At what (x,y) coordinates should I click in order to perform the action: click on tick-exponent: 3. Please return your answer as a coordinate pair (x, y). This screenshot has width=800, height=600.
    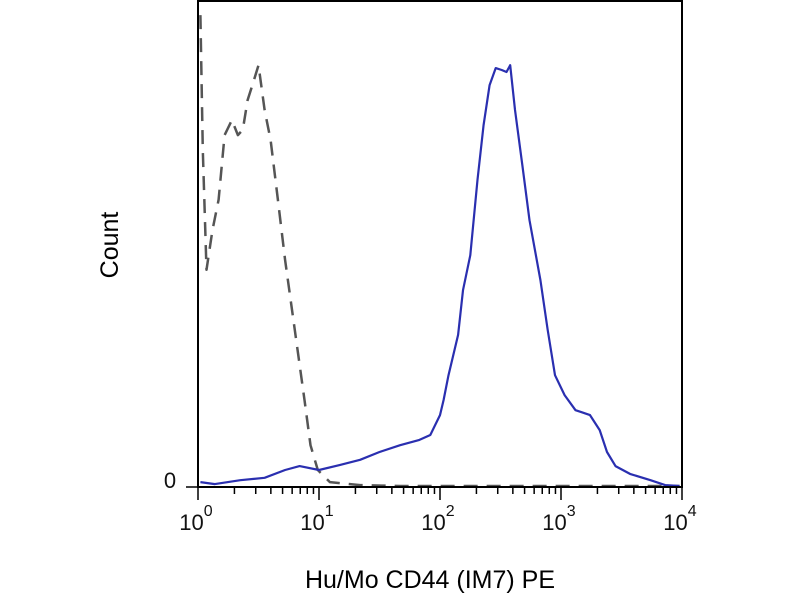
    Looking at the image, I should click on (571, 511).